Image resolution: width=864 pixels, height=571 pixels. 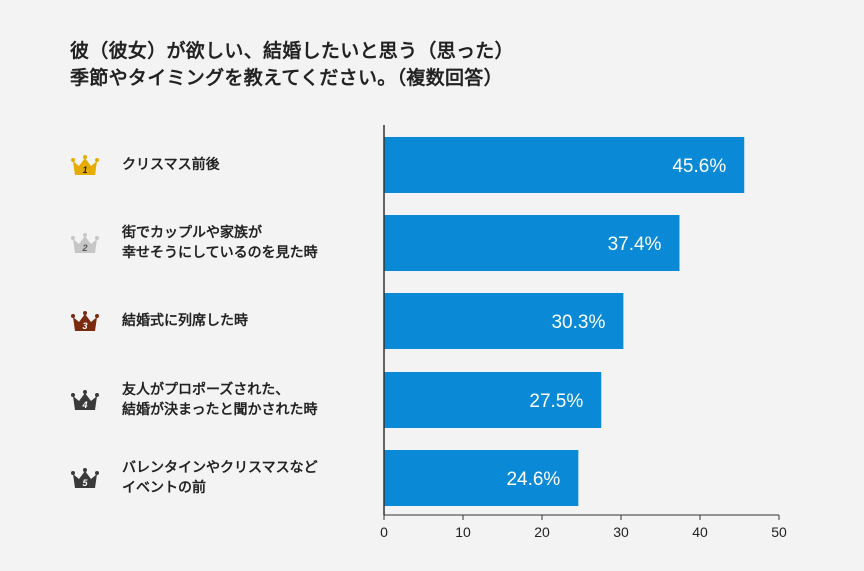 What do you see at coordinates (84, 326) in the screenshot?
I see `rank-number: 3` at bounding box center [84, 326].